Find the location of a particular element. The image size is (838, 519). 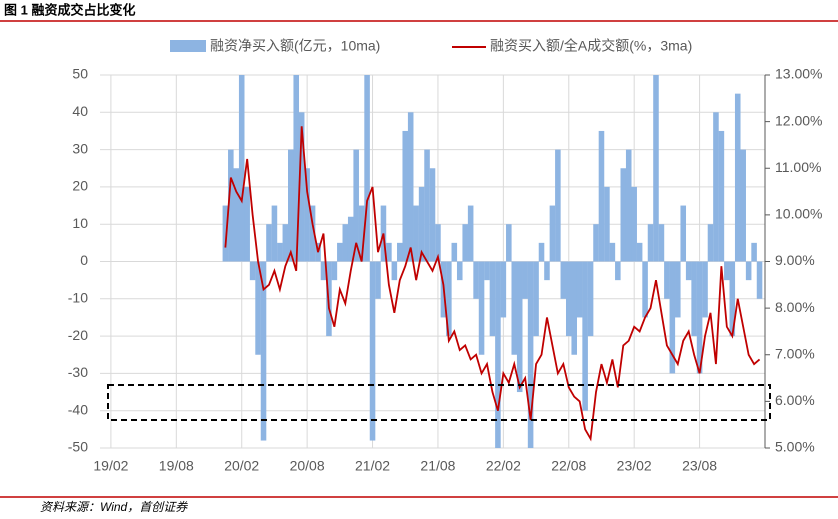

y-tick-label: 20 is located at coordinates (80, 186).